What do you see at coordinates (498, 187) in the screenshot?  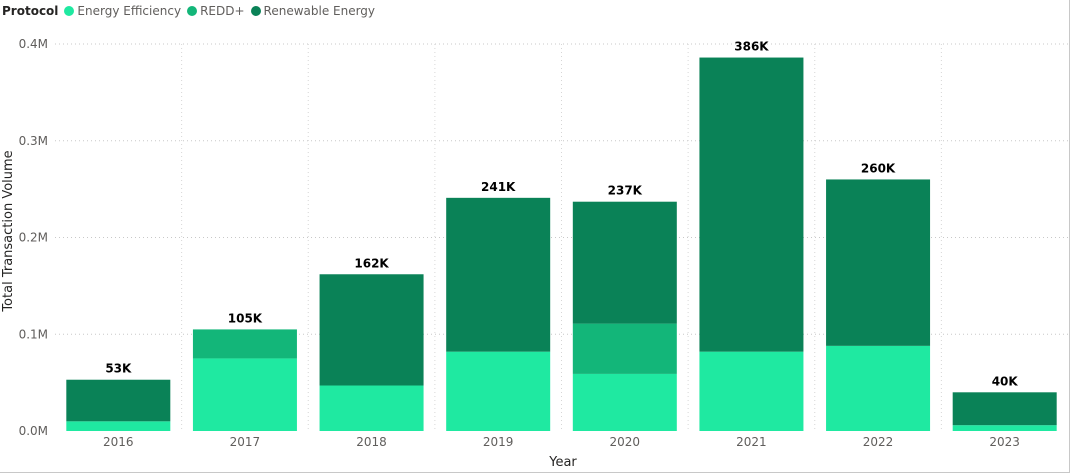 I see `data-label: 241K` at bounding box center [498, 187].